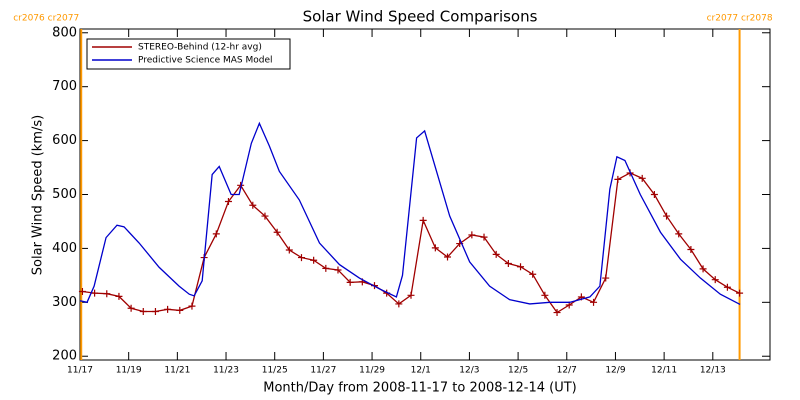 The height and width of the screenshot is (400, 800). What do you see at coordinates (129, 371) in the screenshot?
I see `x-tick-label: 11/19` at bounding box center [129, 371].